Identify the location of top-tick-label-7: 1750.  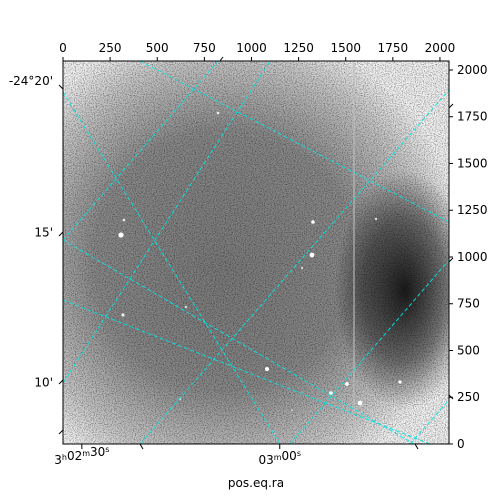
(393, 48).